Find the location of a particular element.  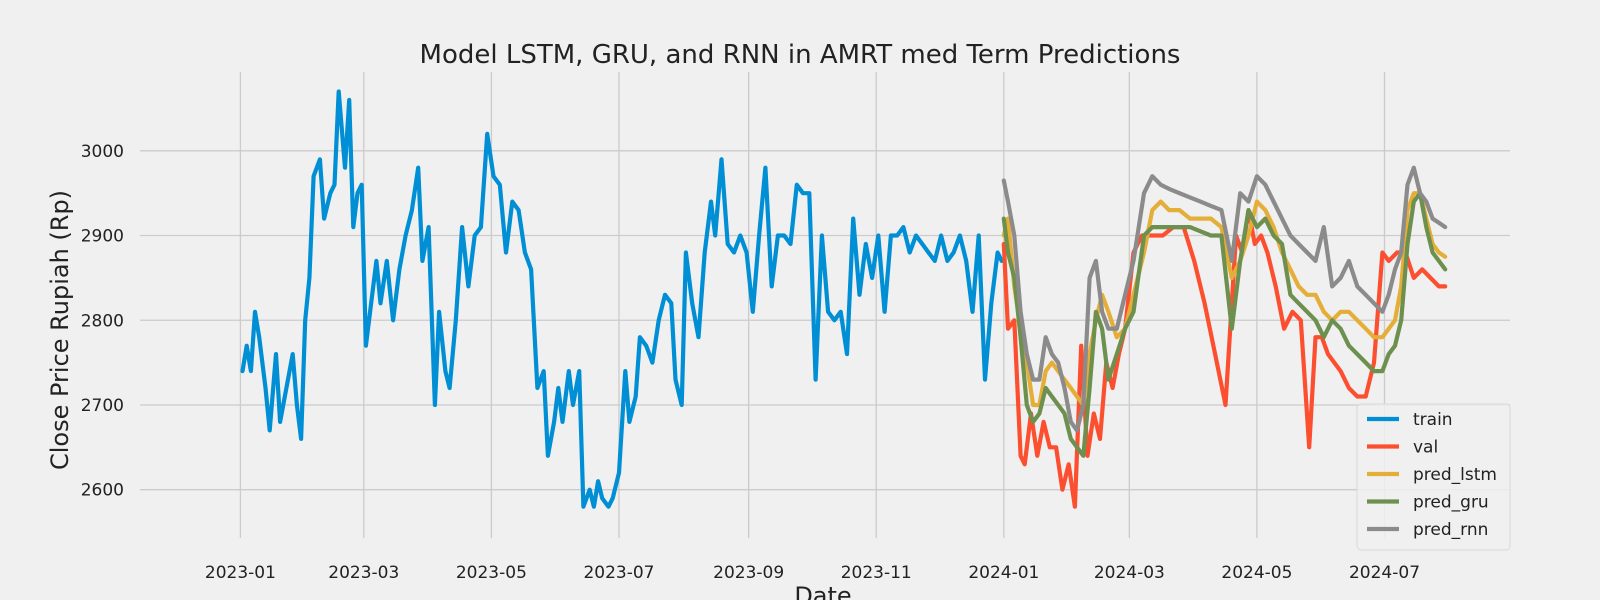

x-tick-label: 2023-01 is located at coordinates (240, 573).